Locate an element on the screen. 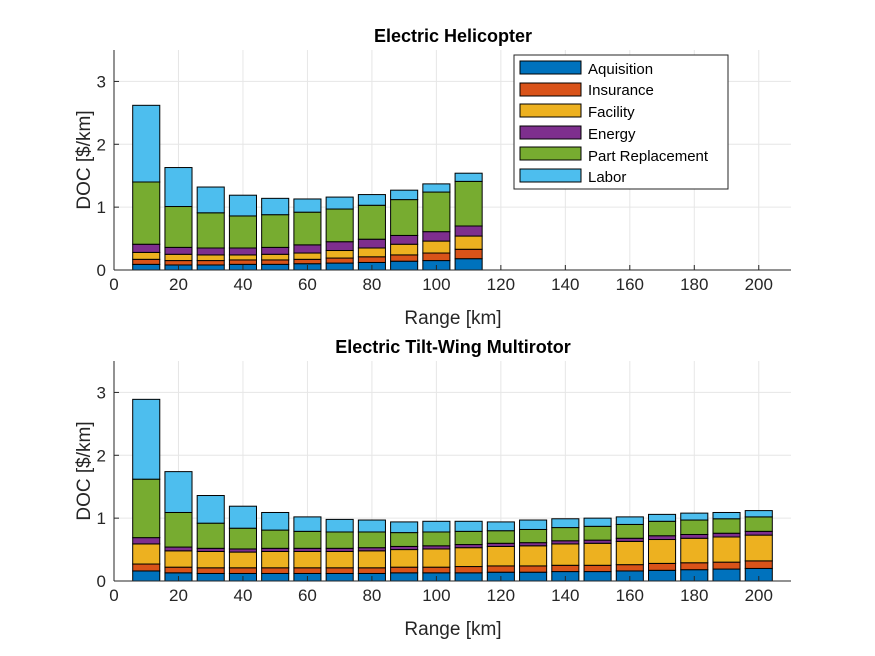 The width and height of the screenshot is (875, 656). y-tick-label: 0 is located at coordinates (101, 581).